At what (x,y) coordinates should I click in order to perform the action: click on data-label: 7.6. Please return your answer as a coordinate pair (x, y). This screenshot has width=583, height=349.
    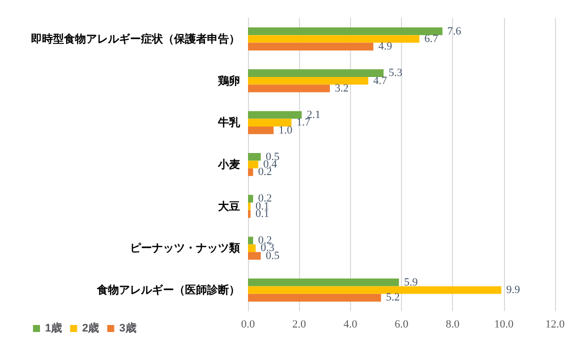
    Looking at the image, I should click on (454, 31).